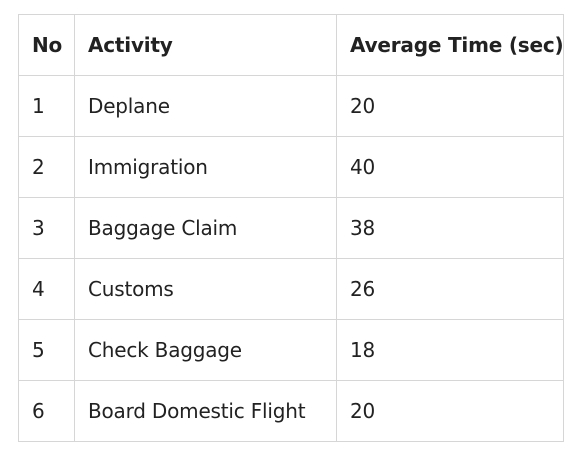 The image size is (577, 450). Describe the element at coordinates (46, 289) in the screenshot. I see `cell-no: 4` at that location.